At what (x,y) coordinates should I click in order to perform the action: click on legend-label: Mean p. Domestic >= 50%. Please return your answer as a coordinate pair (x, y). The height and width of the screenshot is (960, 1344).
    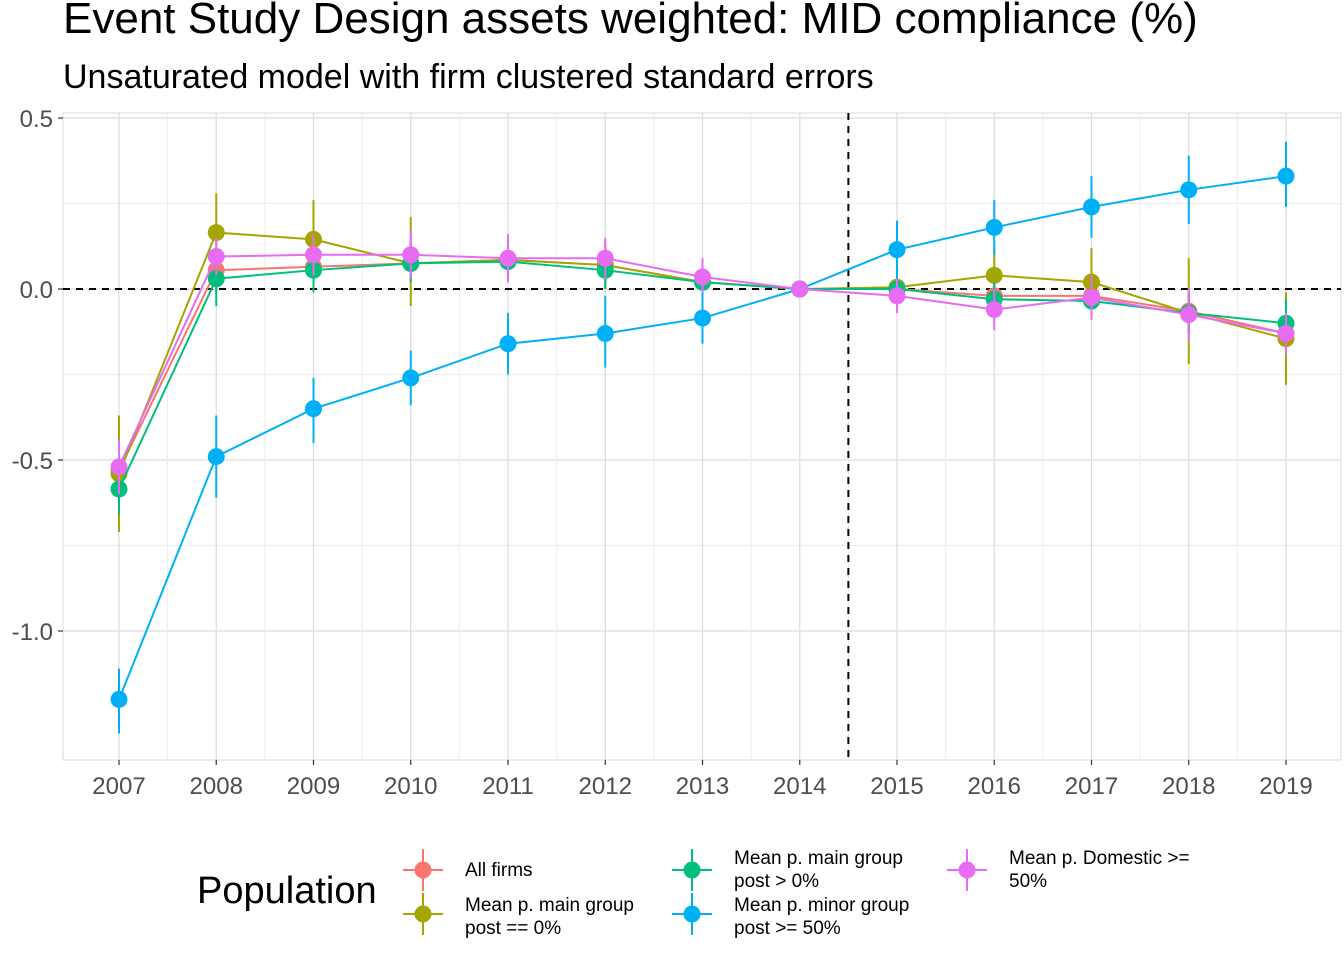
    Looking at the image, I should click on (1099, 870).